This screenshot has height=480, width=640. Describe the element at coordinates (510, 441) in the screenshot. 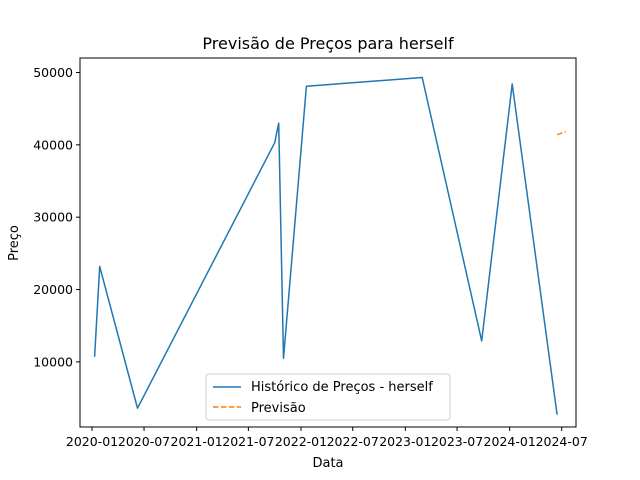

I see `x-tick-label: 2024-01` at that location.